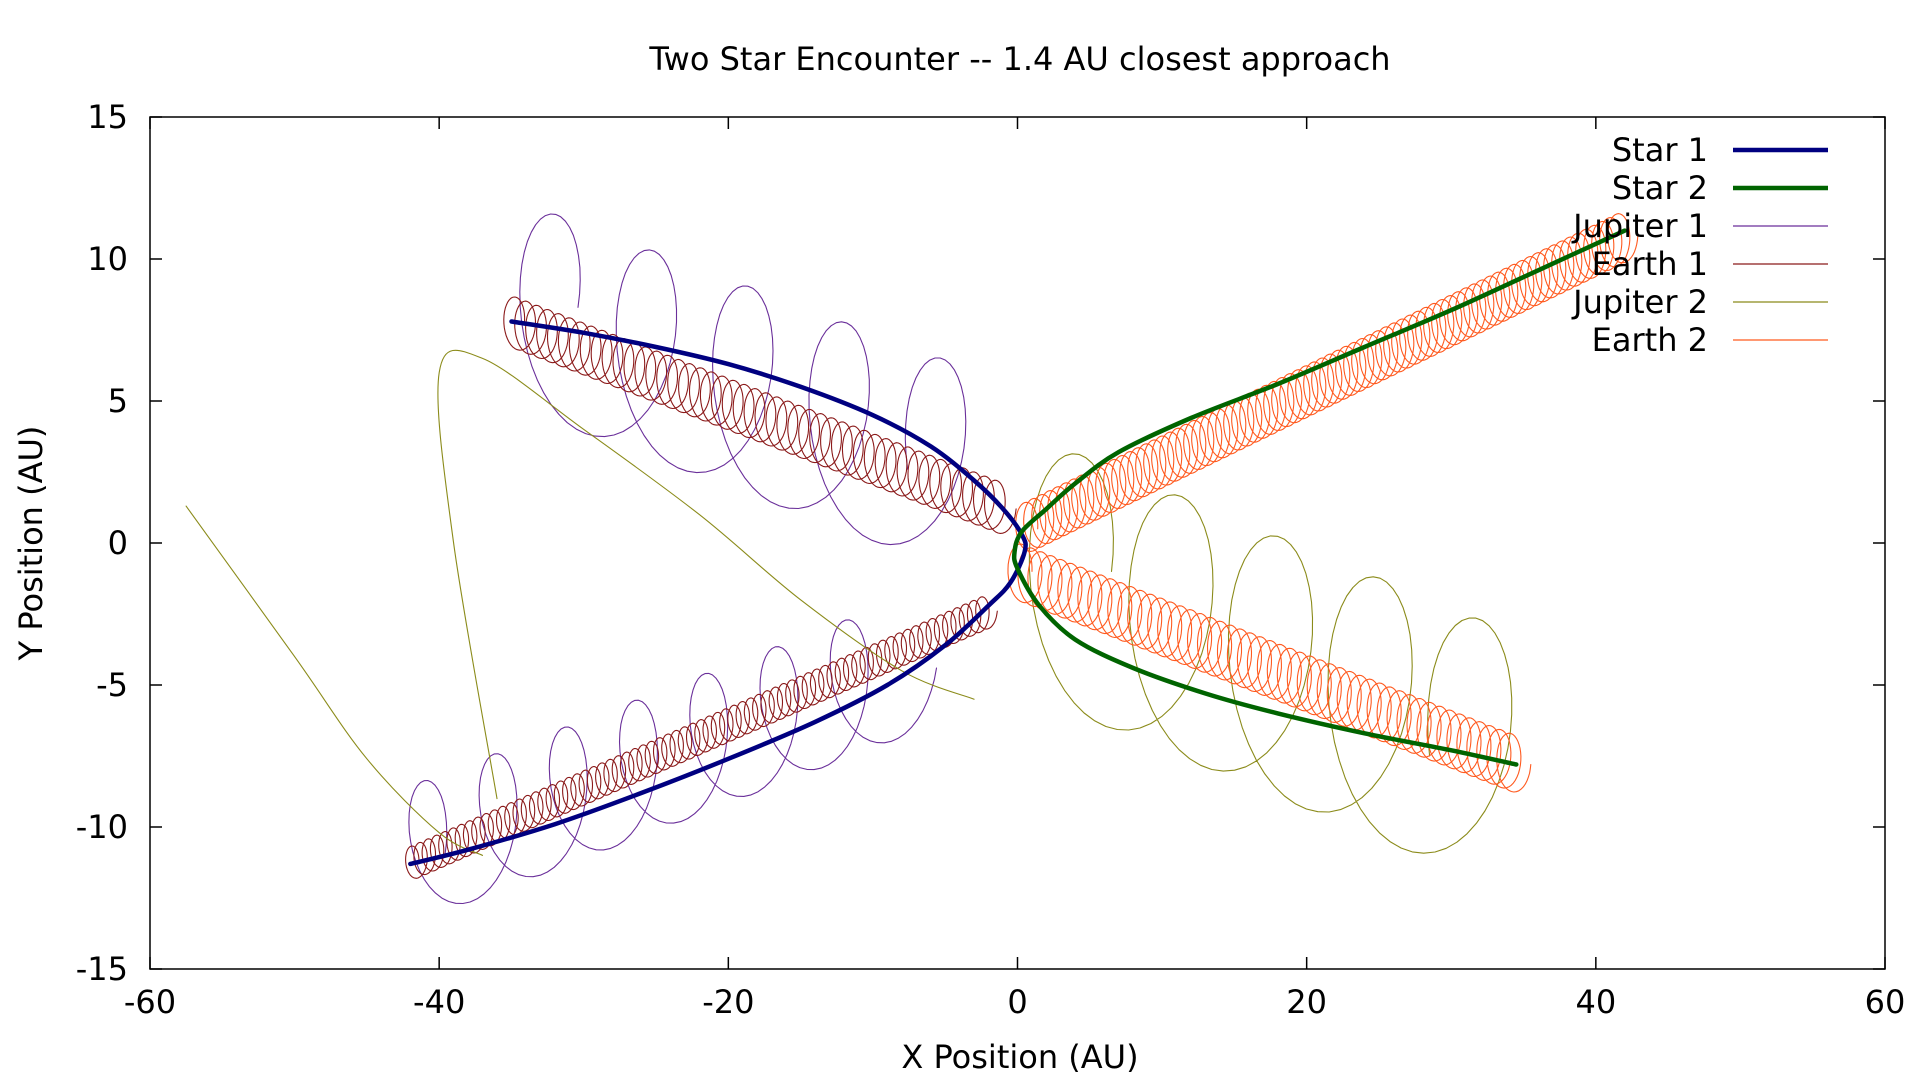 This screenshot has width=1920, height=1080. I want to click on x-tick-label: 60, so click(1885, 1002).